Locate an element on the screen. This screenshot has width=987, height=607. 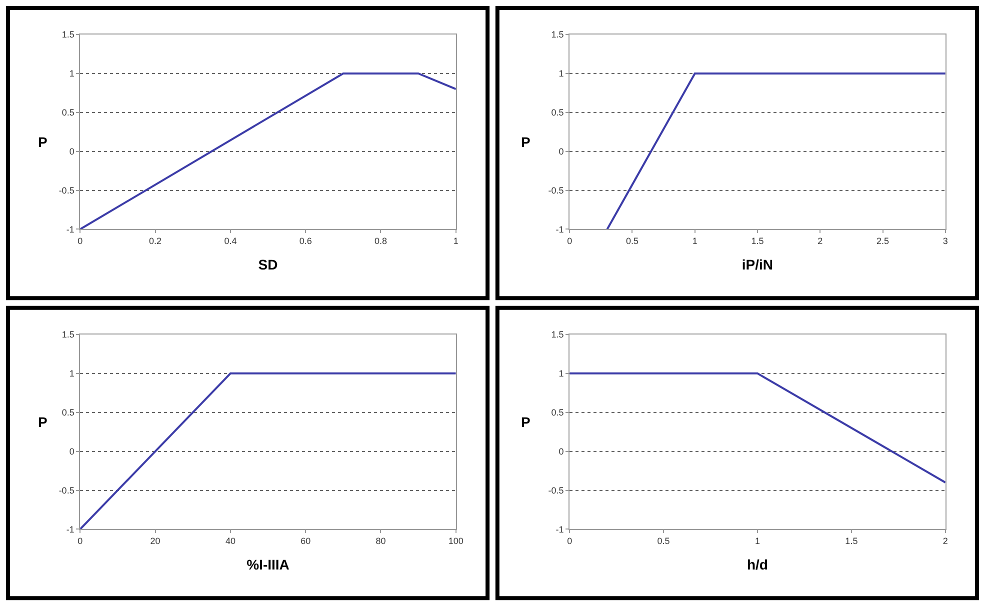
x-tick-label: 80 is located at coordinates (381, 541).